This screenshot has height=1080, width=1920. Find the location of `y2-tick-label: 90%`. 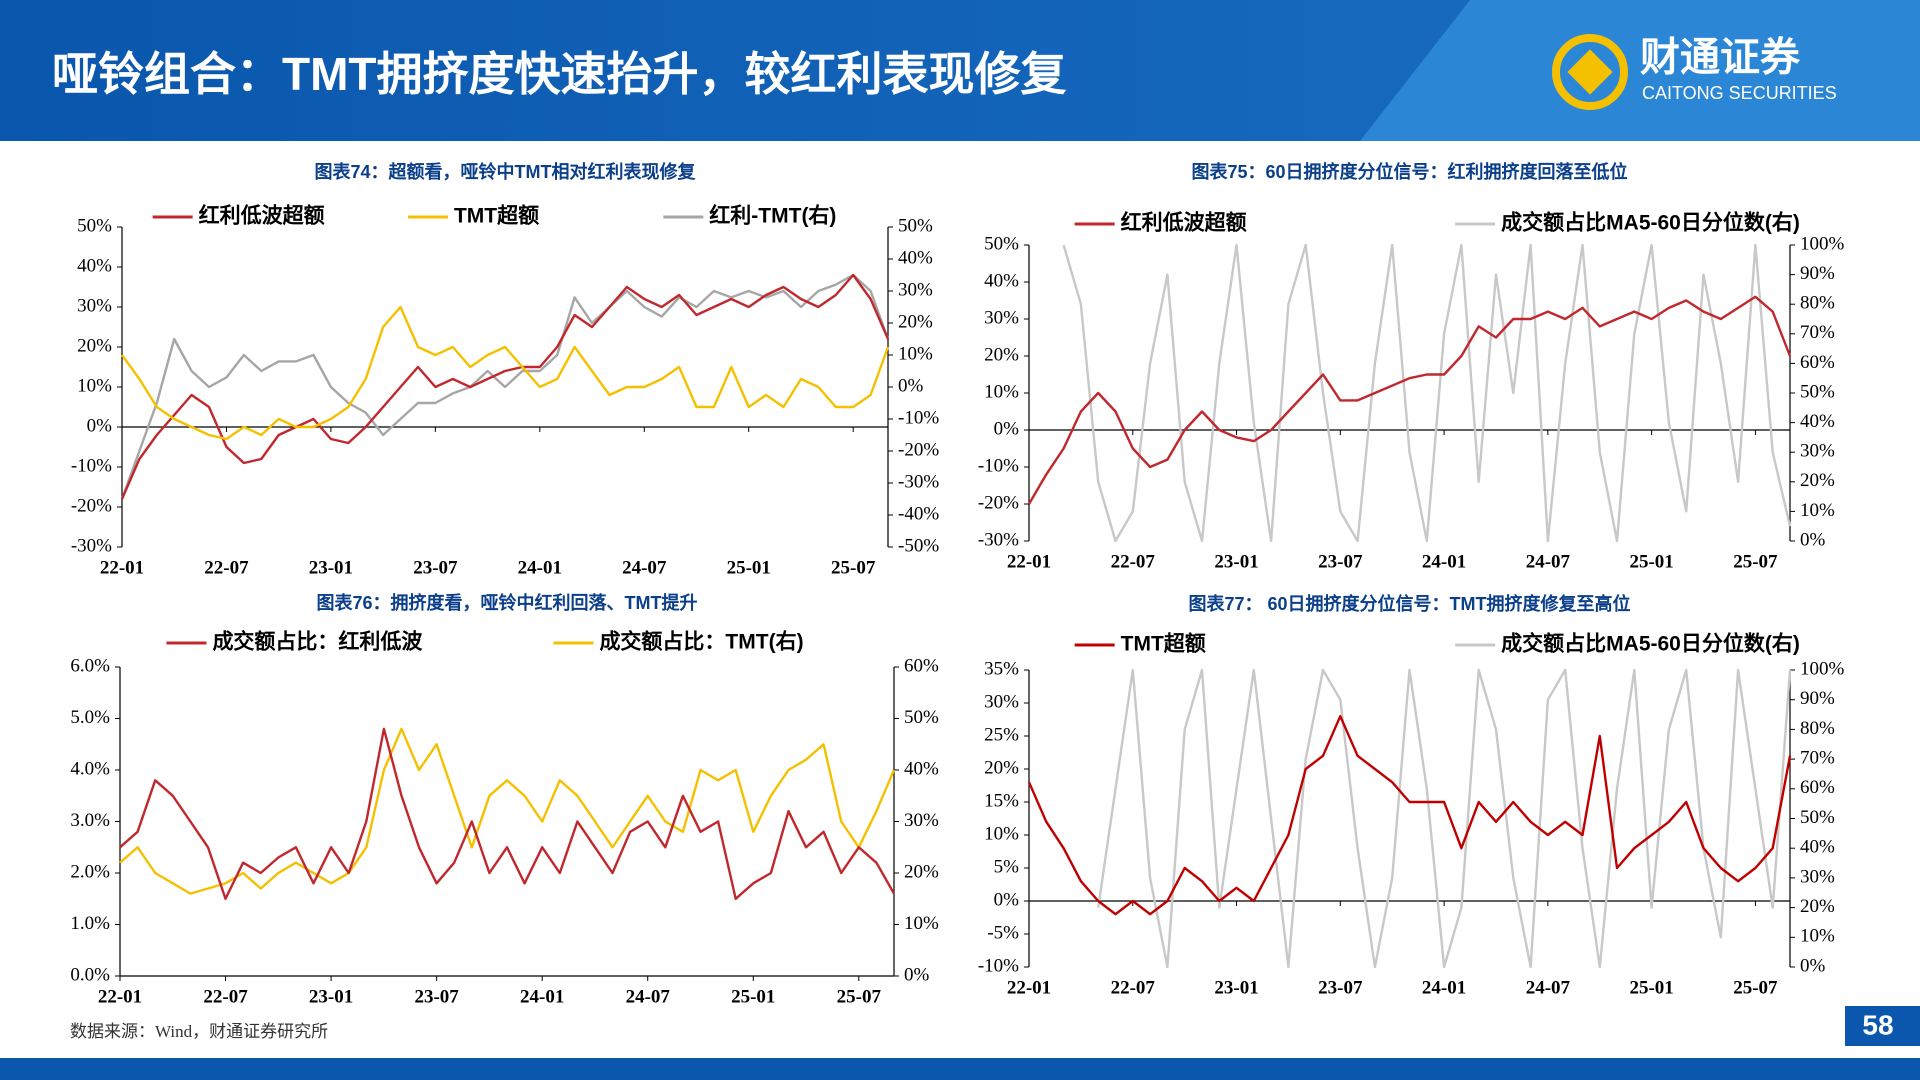

y2-tick-label: 90% is located at coordinates (1817, 698).